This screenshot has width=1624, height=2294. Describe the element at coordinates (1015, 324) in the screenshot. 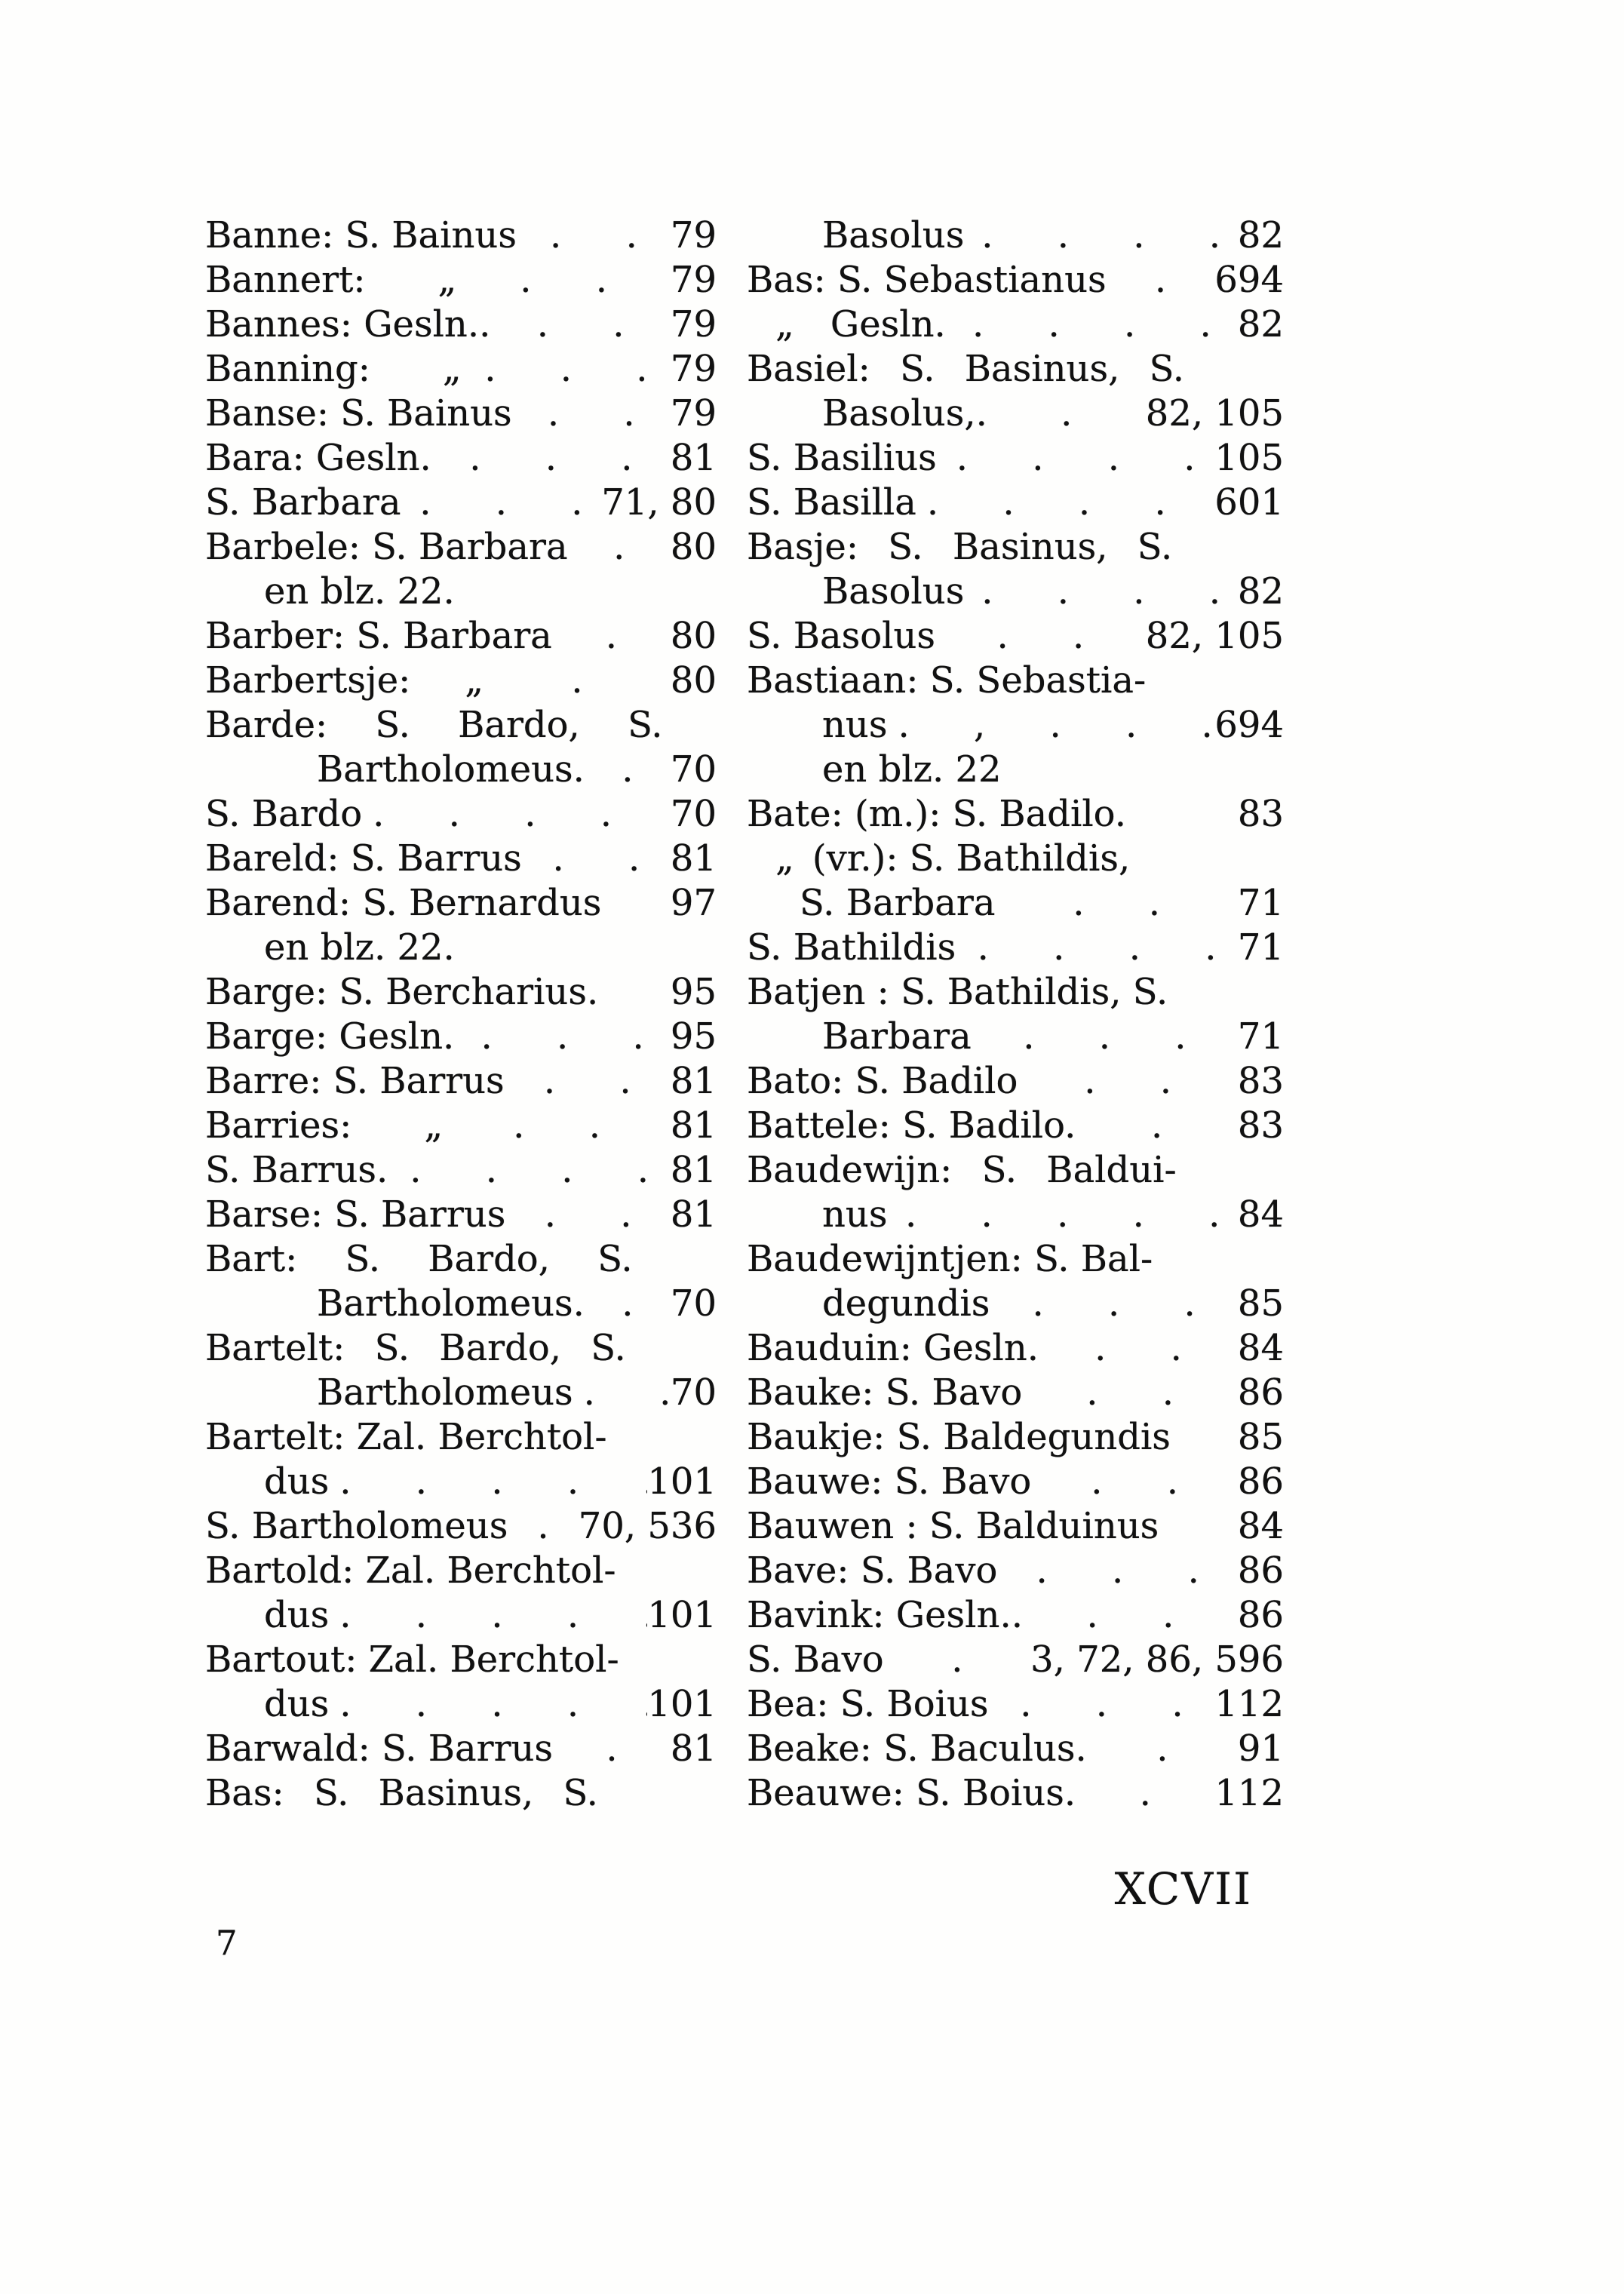

I see `index-entry: „ Gesln. . . . . 82` at that location.